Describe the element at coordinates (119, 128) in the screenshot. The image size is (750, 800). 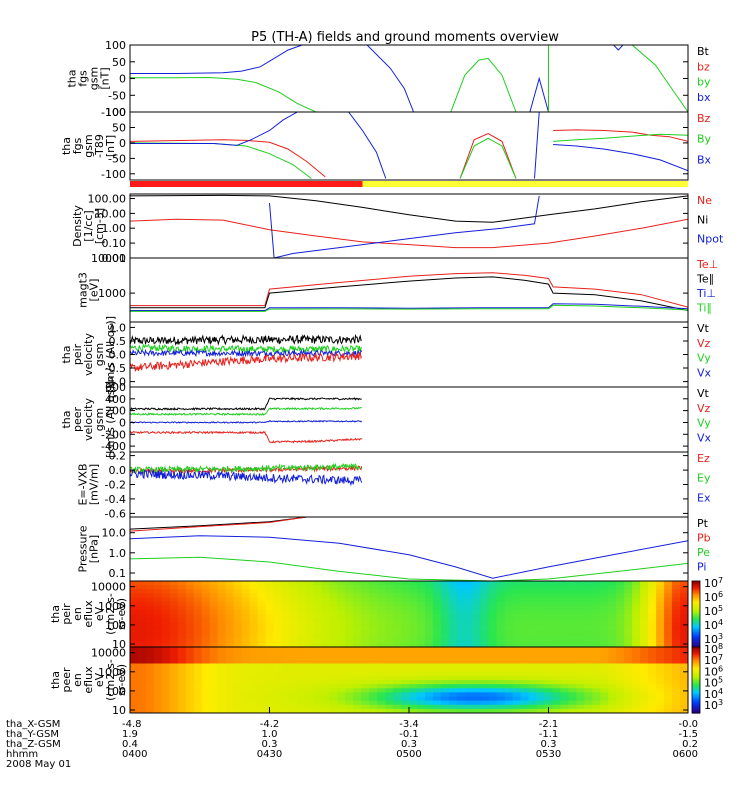
I see `y-tick-label: 50` at that location.